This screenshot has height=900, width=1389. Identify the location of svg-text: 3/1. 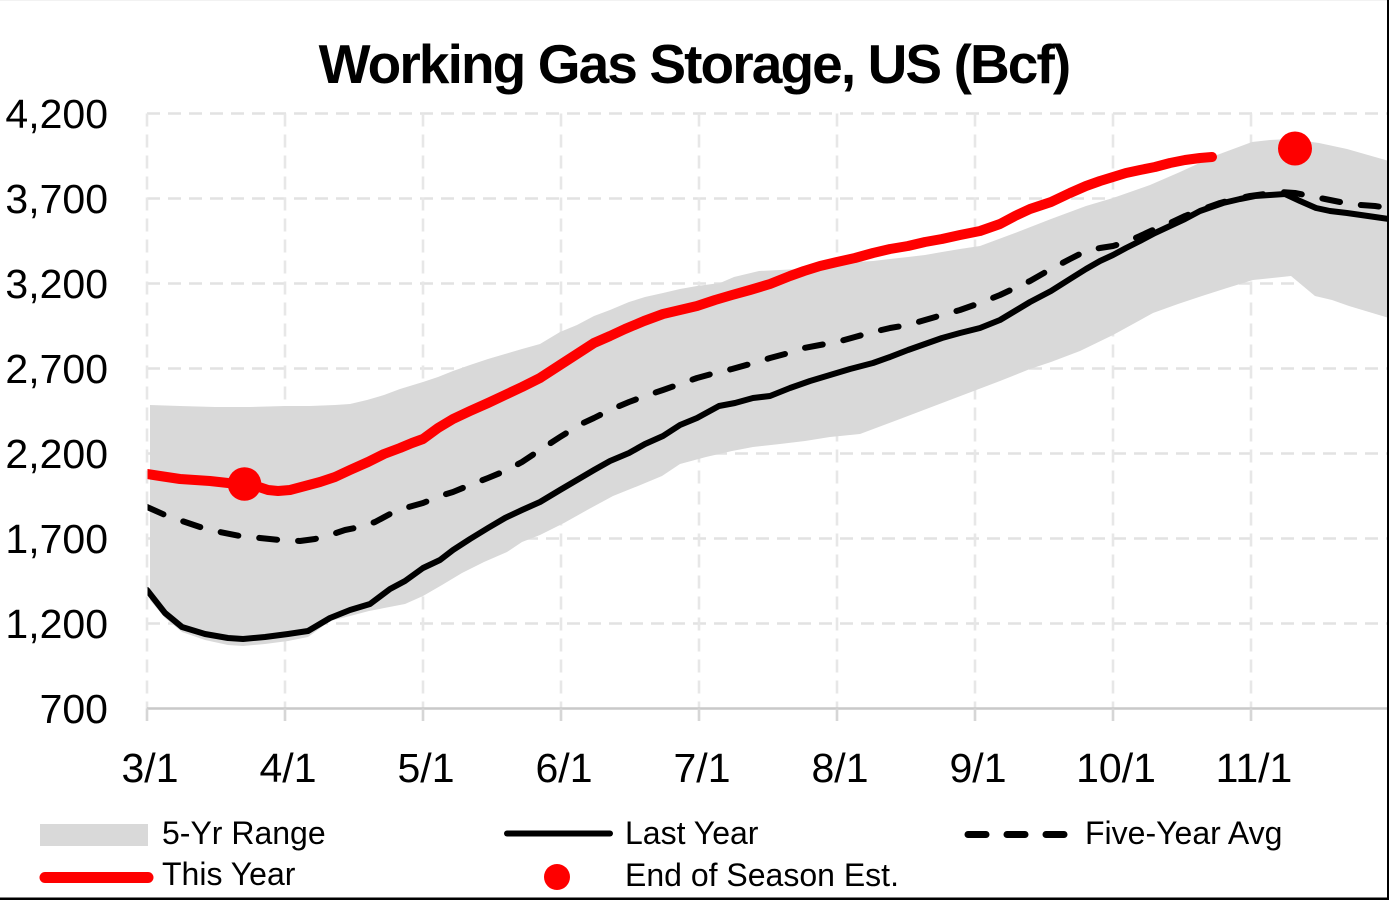
(150, 768).